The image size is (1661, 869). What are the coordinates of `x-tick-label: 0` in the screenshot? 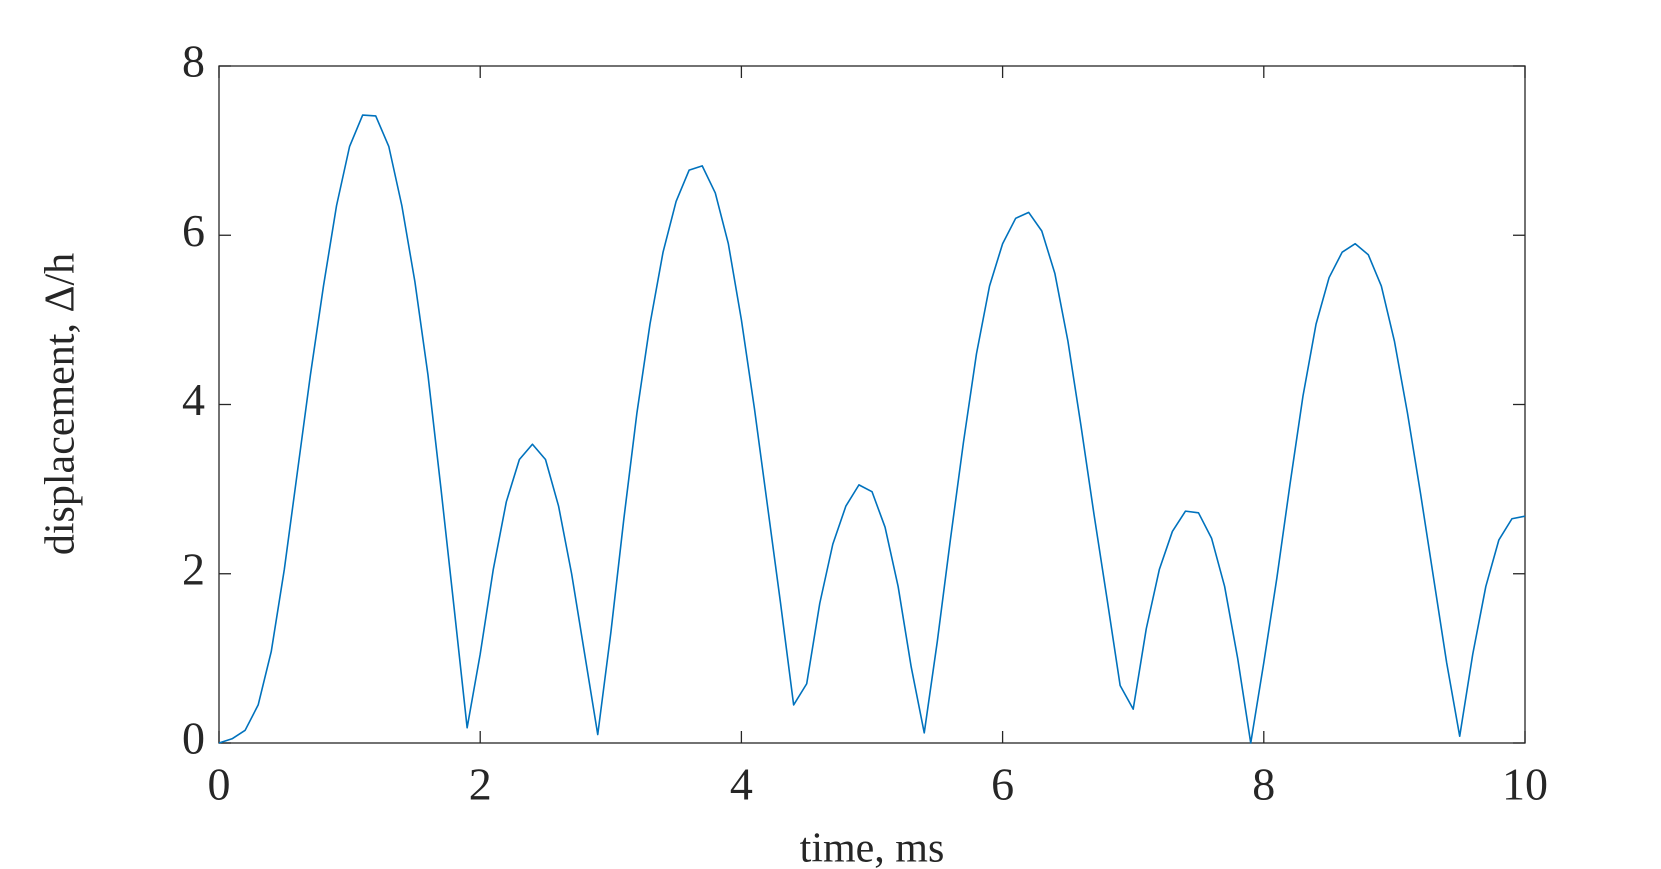 It's located at (219, 784).